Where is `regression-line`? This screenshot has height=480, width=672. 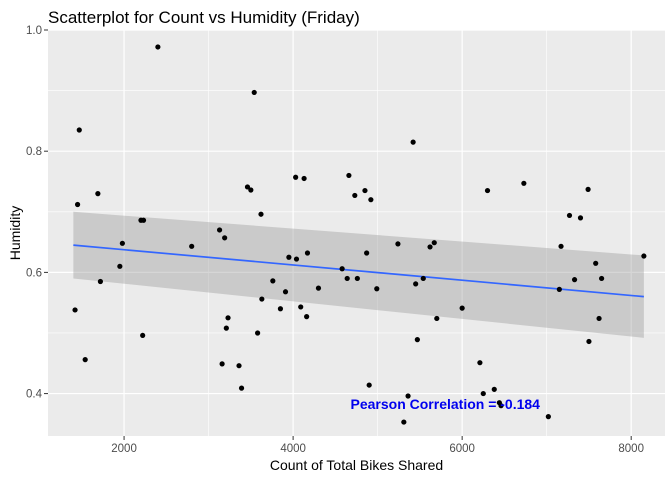 regression-line is located at coordinates (358, 271).